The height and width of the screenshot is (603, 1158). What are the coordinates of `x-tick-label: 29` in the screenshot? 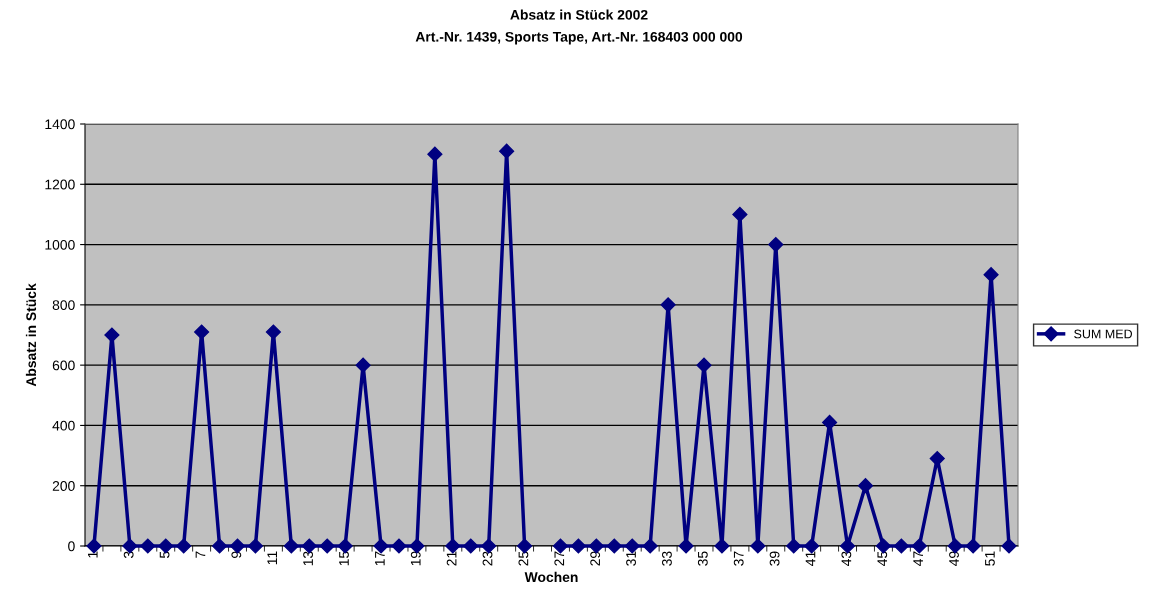 It's located at (595, 558).